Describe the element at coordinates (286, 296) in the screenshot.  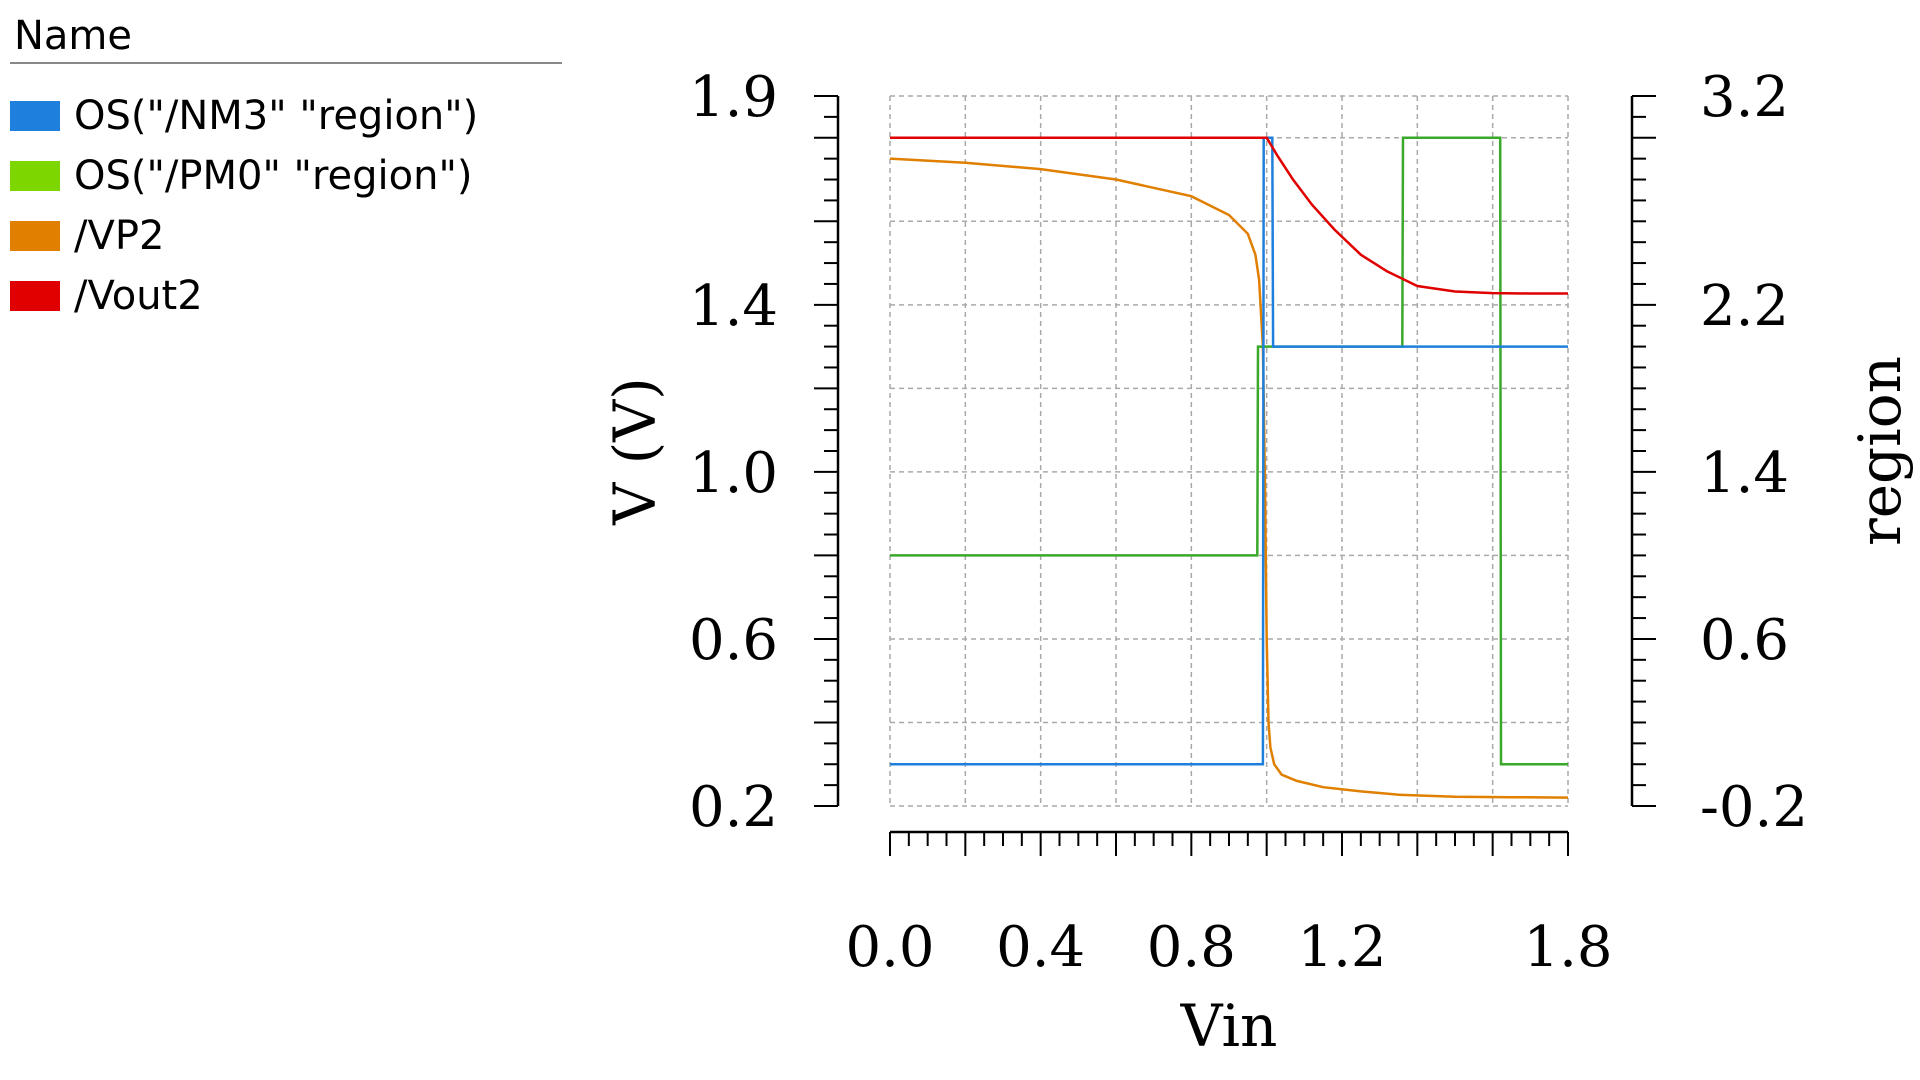
I see `legend-item-vout2: /Vout2` at that location.